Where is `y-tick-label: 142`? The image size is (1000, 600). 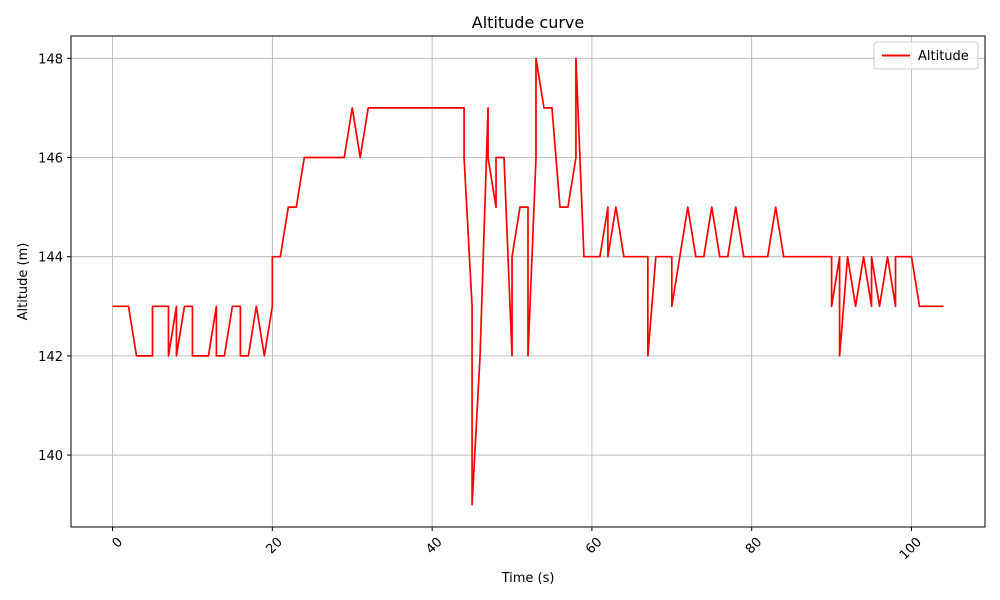 y-tick-label: 142 is located at coordinates (50, 357).